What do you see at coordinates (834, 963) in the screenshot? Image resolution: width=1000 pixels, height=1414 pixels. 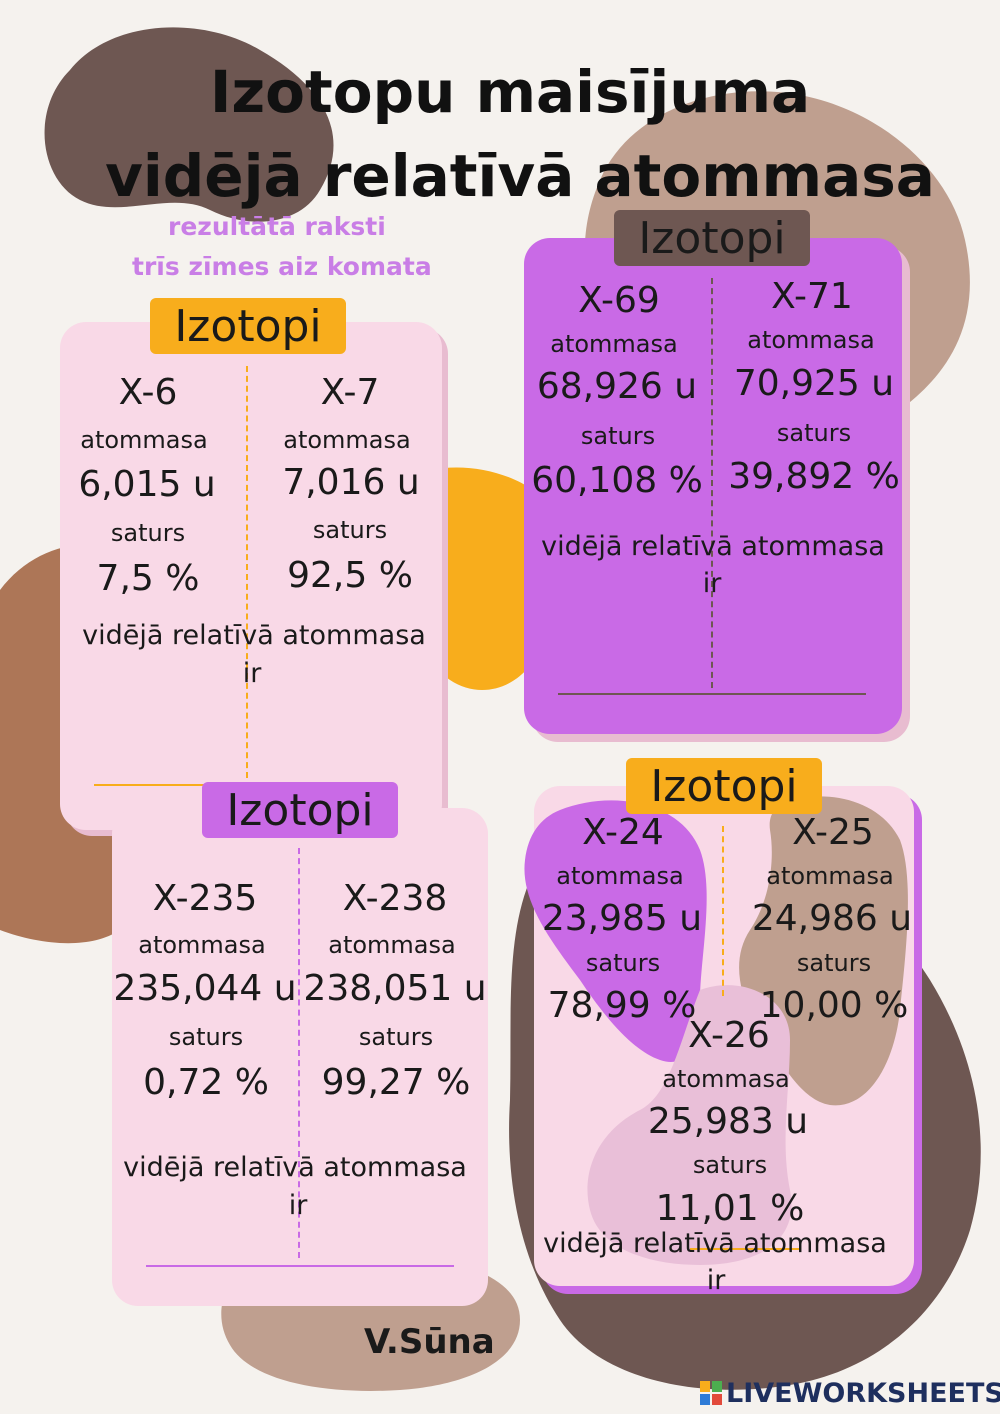 I see `card-4-isotope-2-content-label: saturs` at bounding box center [834, 963].